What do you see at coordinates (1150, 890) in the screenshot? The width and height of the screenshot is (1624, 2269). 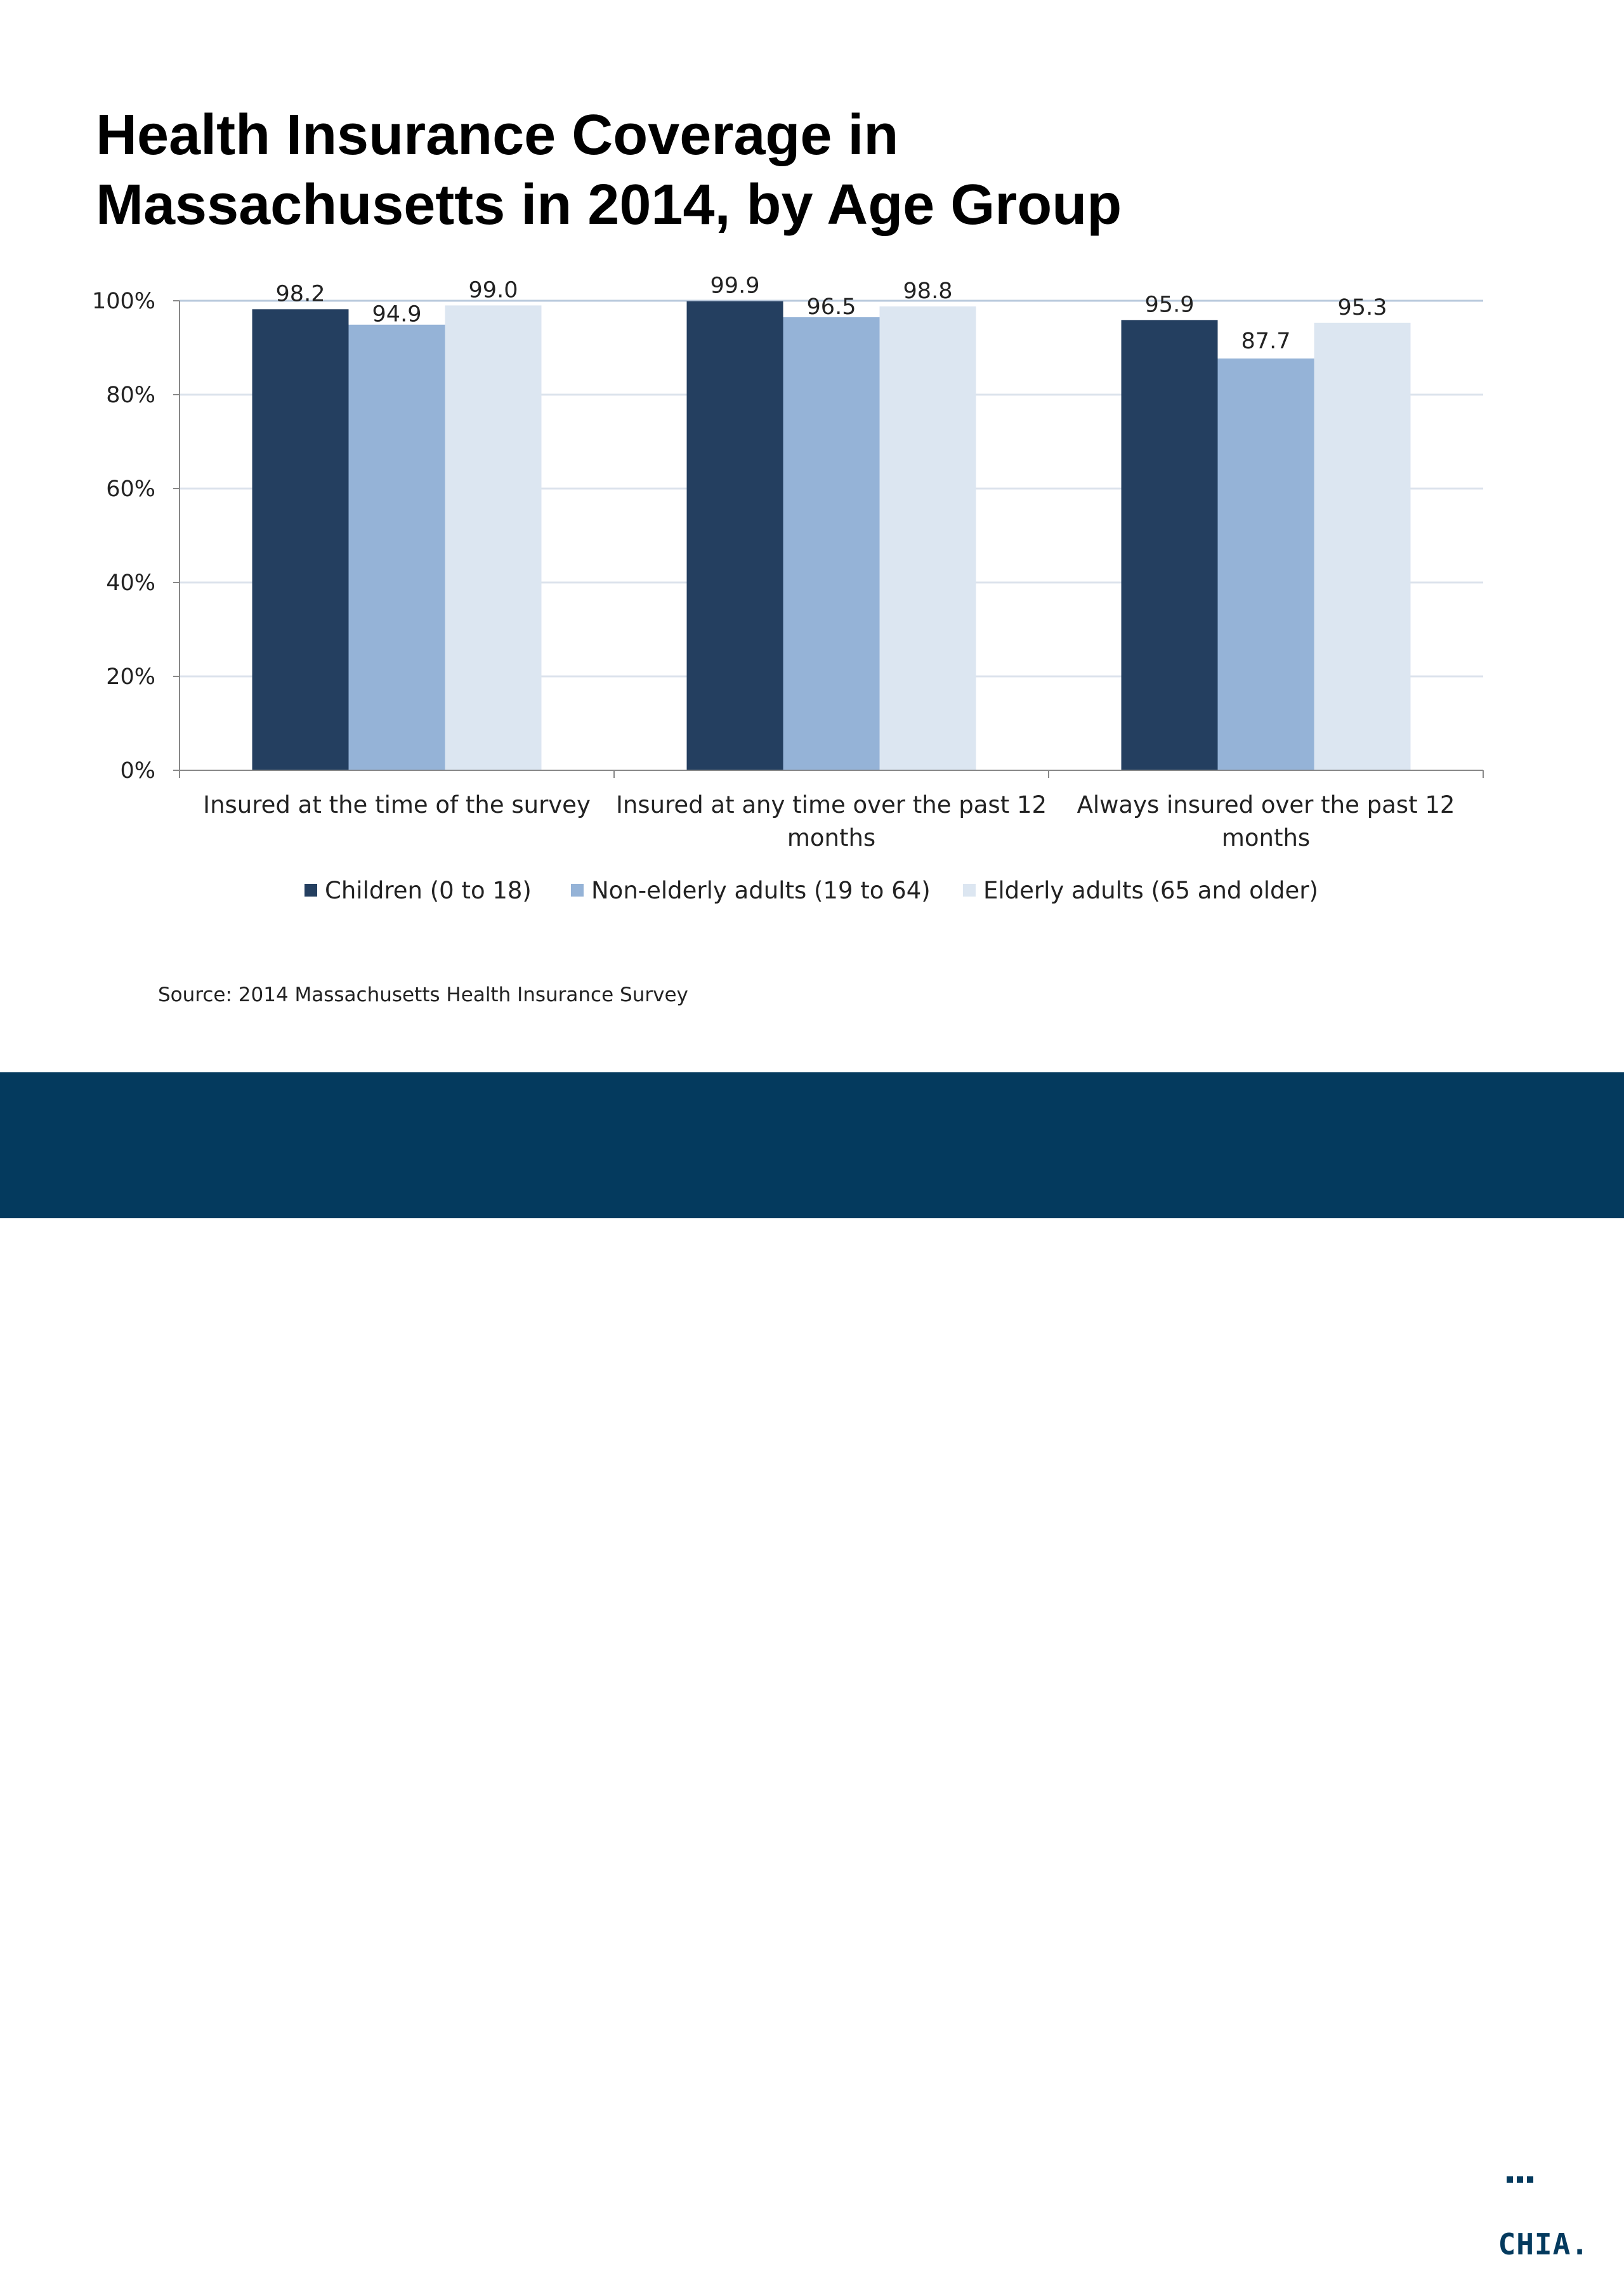 I see `legend-label: Elderly adults (65 and older)` at bounding box center [1150, 890].